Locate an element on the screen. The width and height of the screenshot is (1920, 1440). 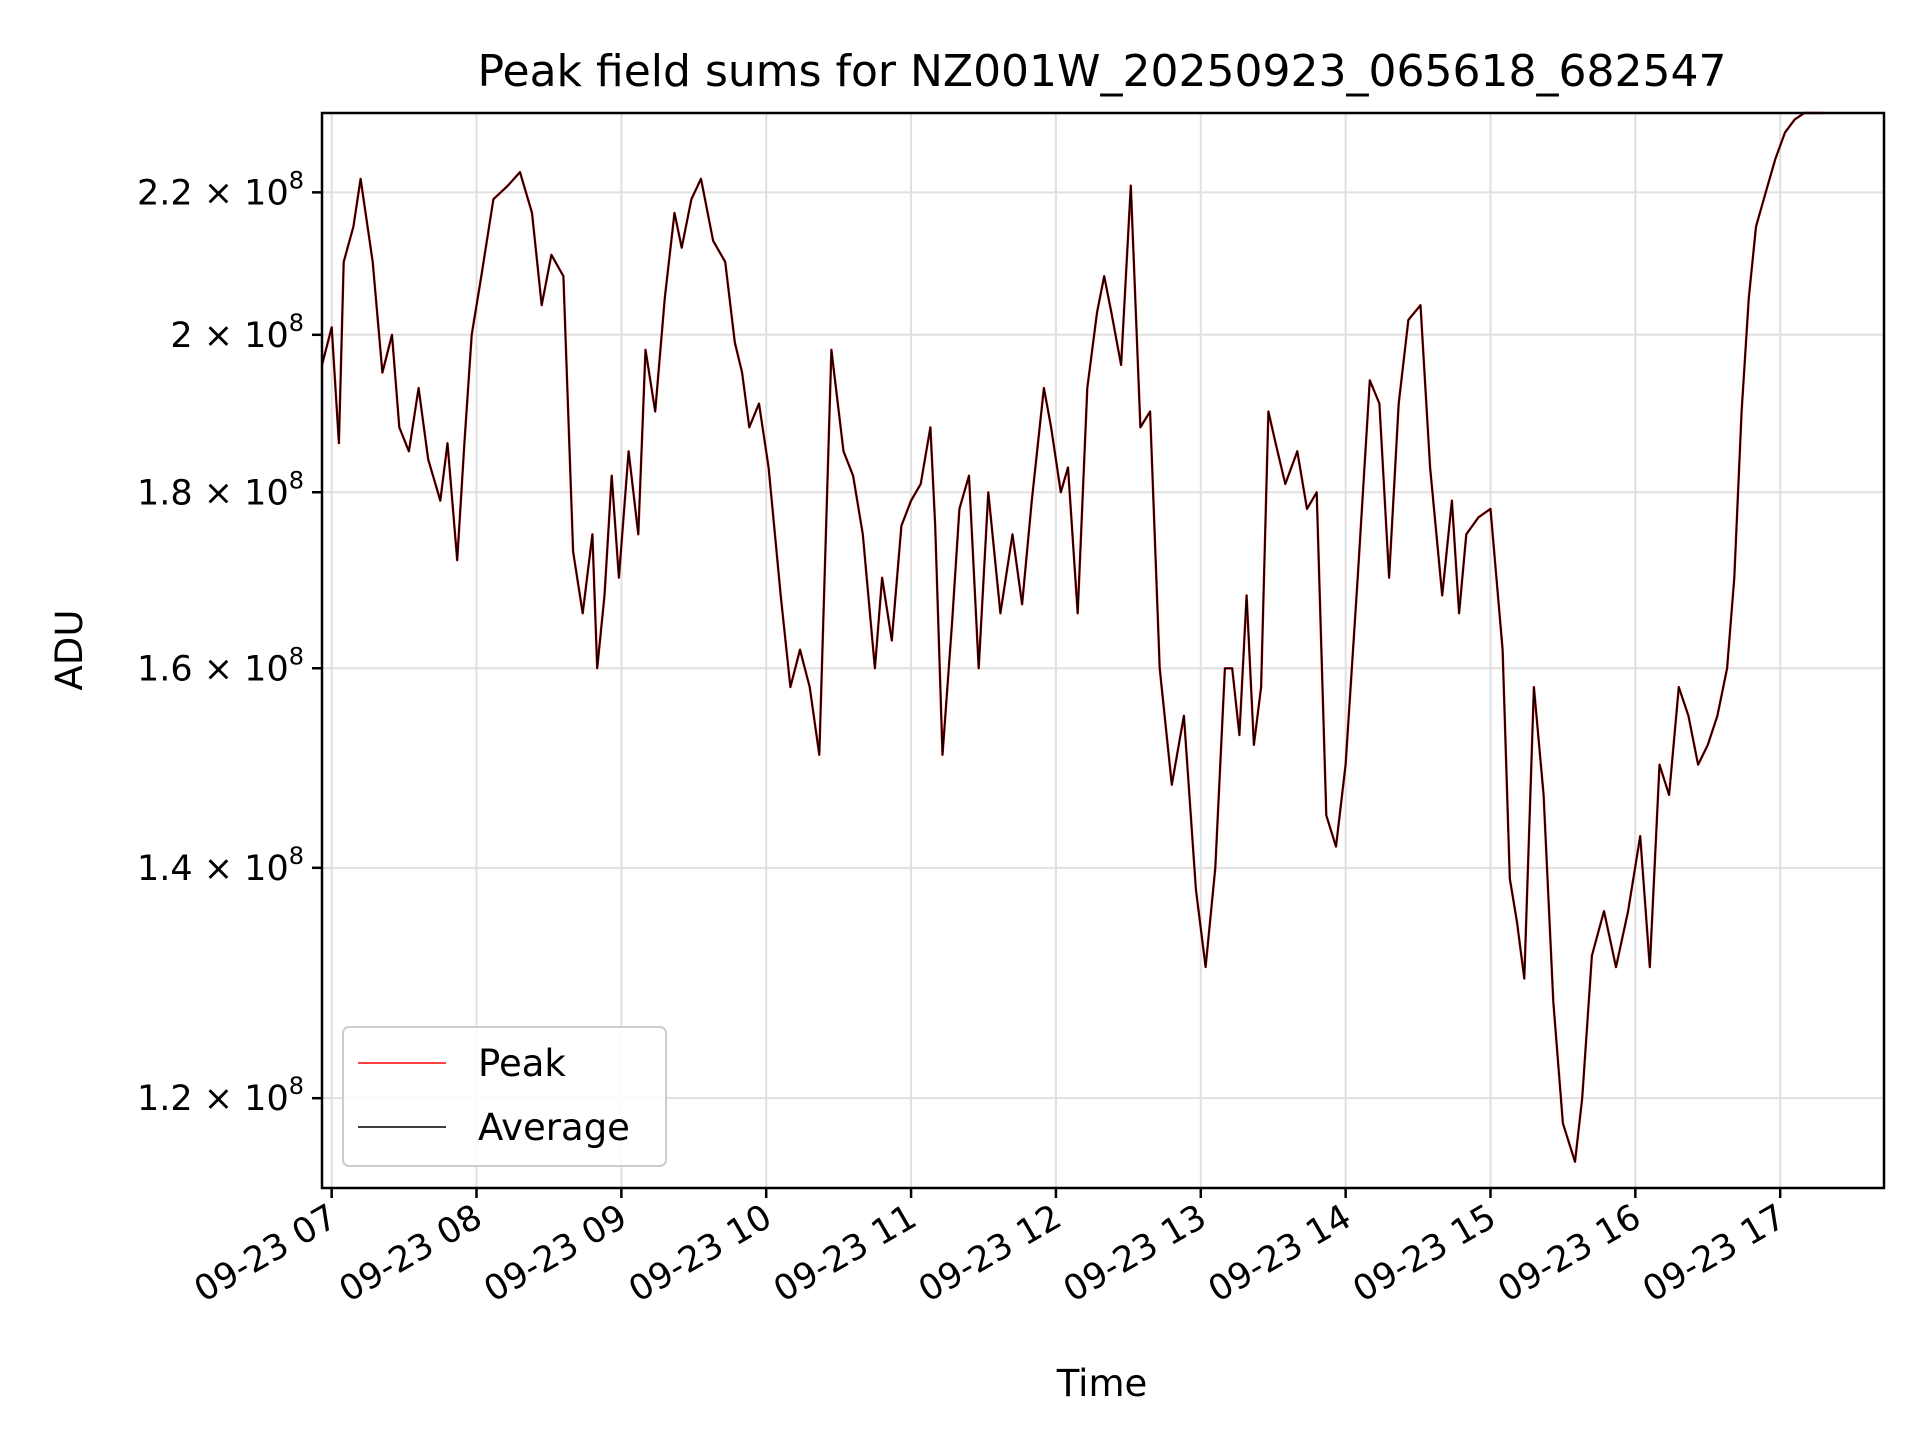
legend-box is located at coordinates (504, 1096).